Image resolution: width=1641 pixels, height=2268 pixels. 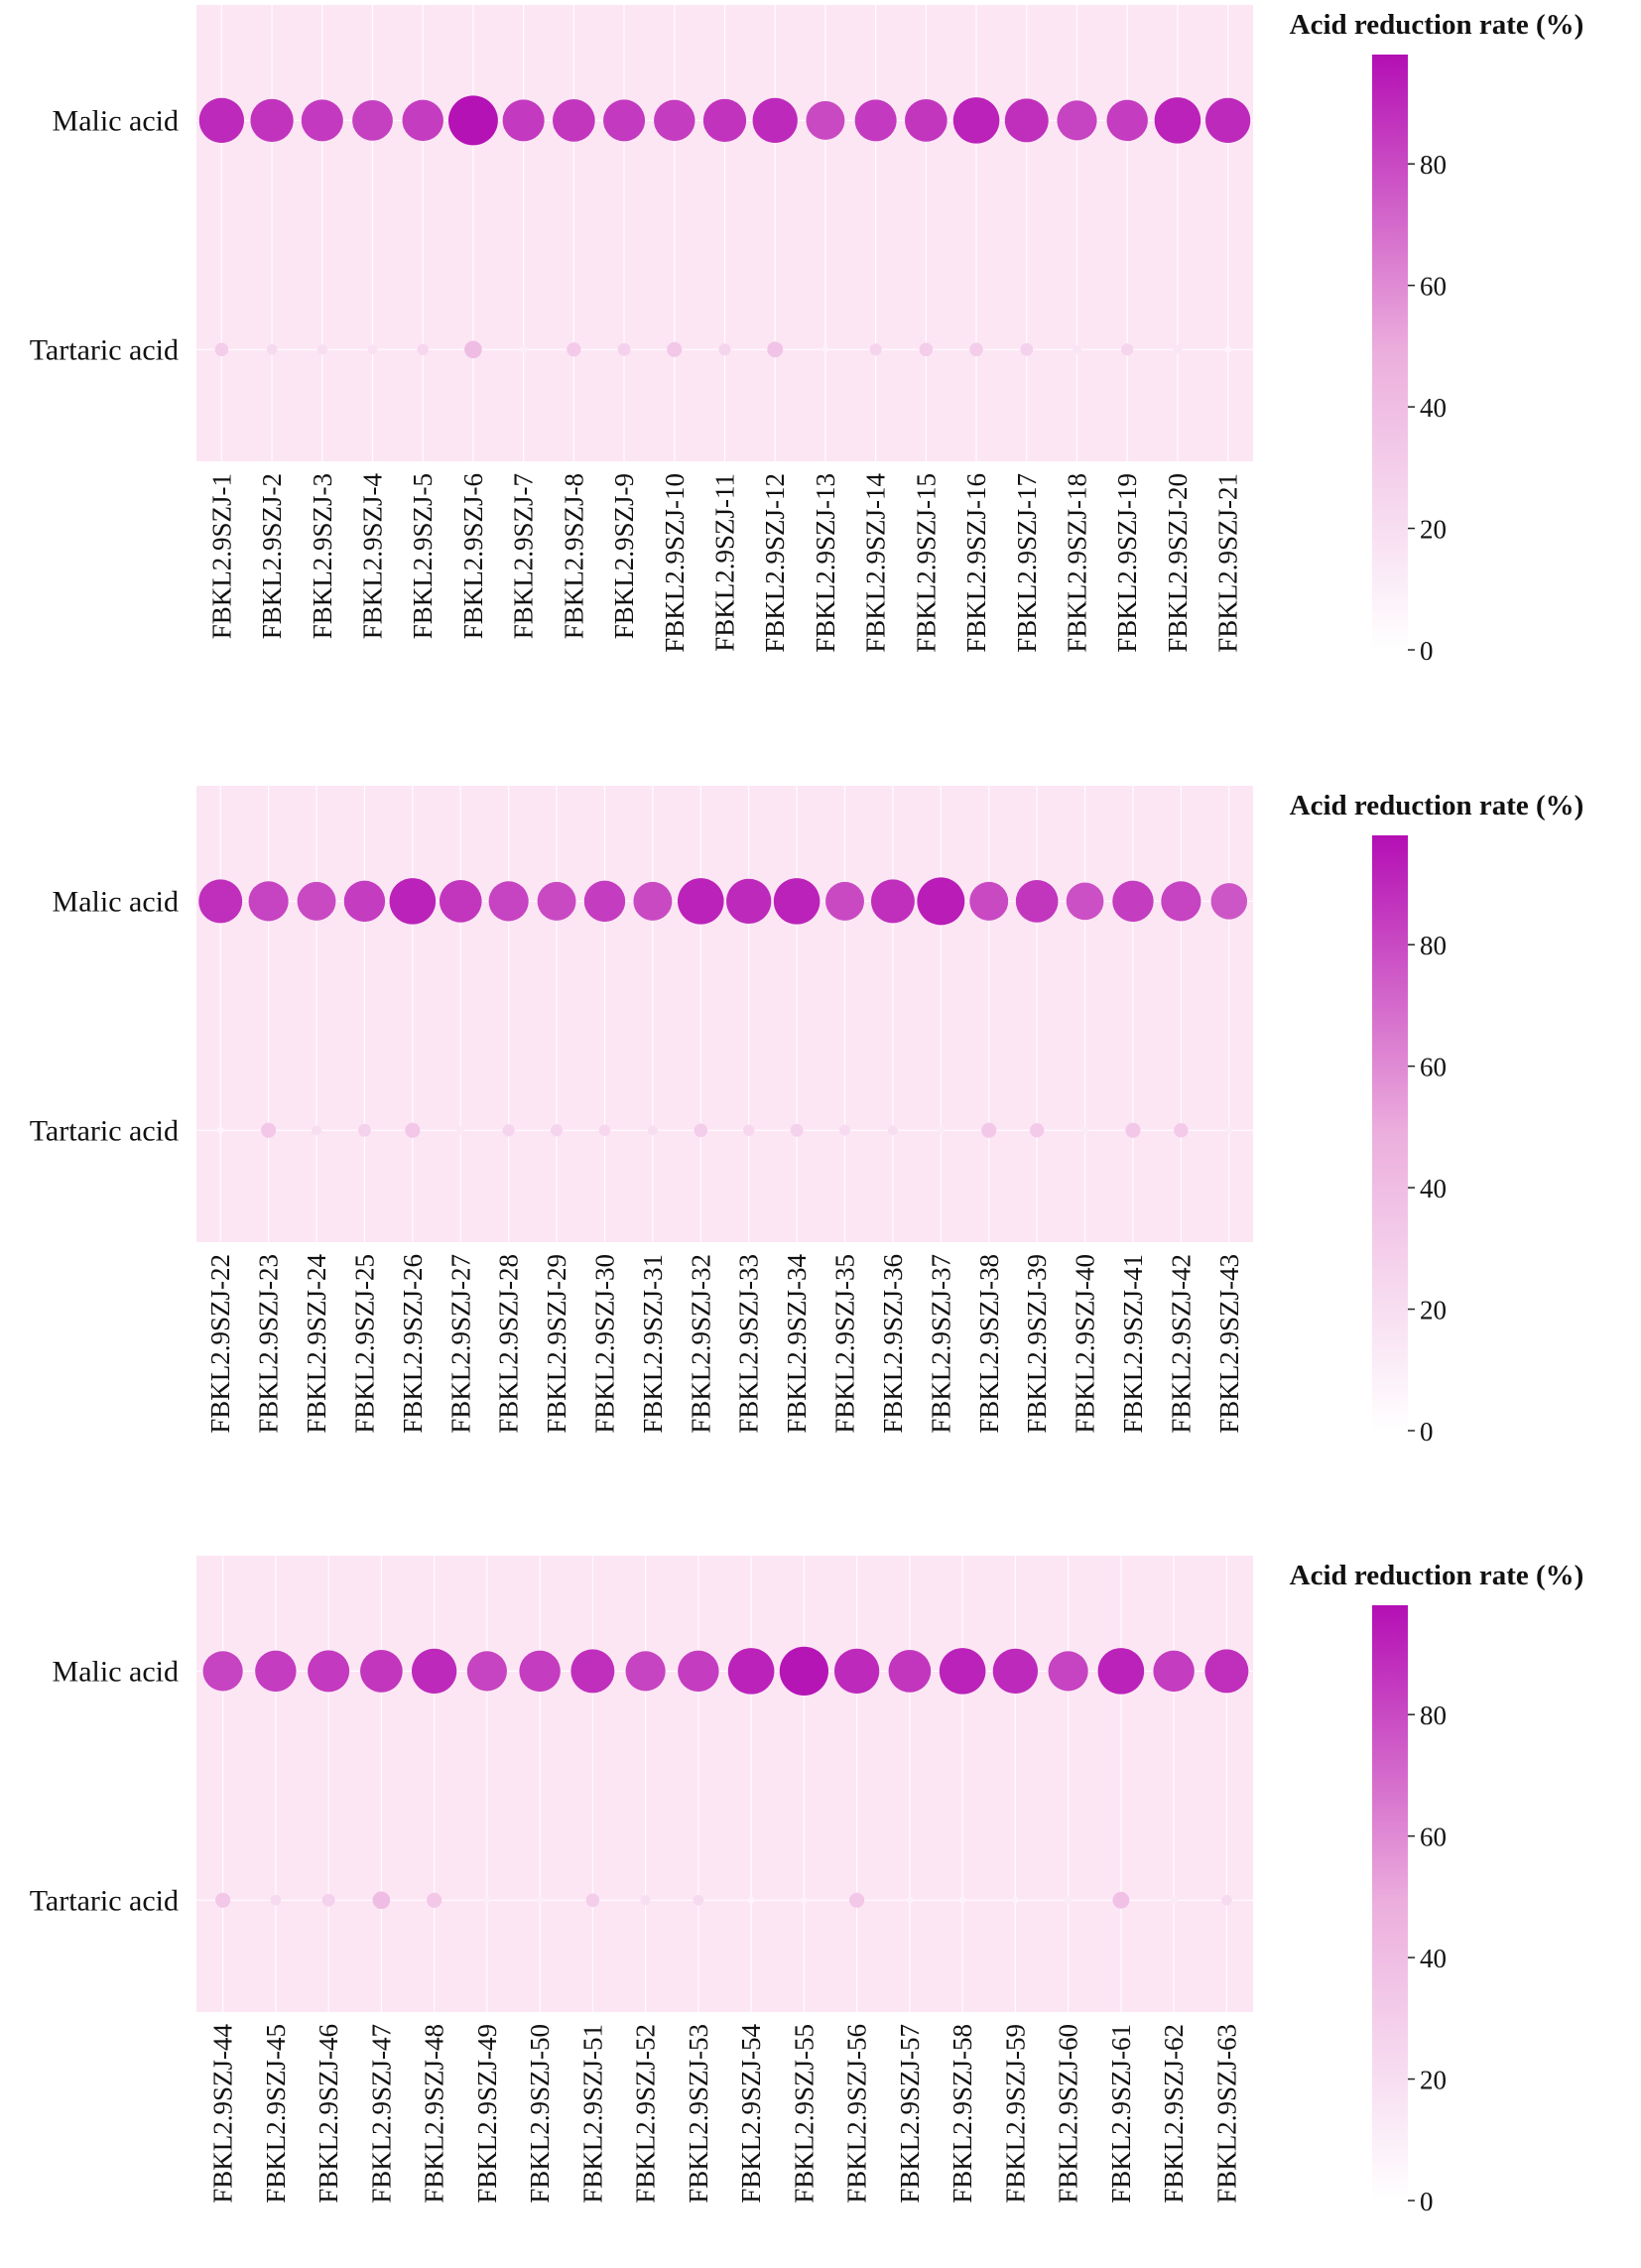 What do you see at coordinates (221, 556) in the screenshot?
I see `x-tick-label: FBKL2.9SZJ-1` at bounding box center [221, 556].